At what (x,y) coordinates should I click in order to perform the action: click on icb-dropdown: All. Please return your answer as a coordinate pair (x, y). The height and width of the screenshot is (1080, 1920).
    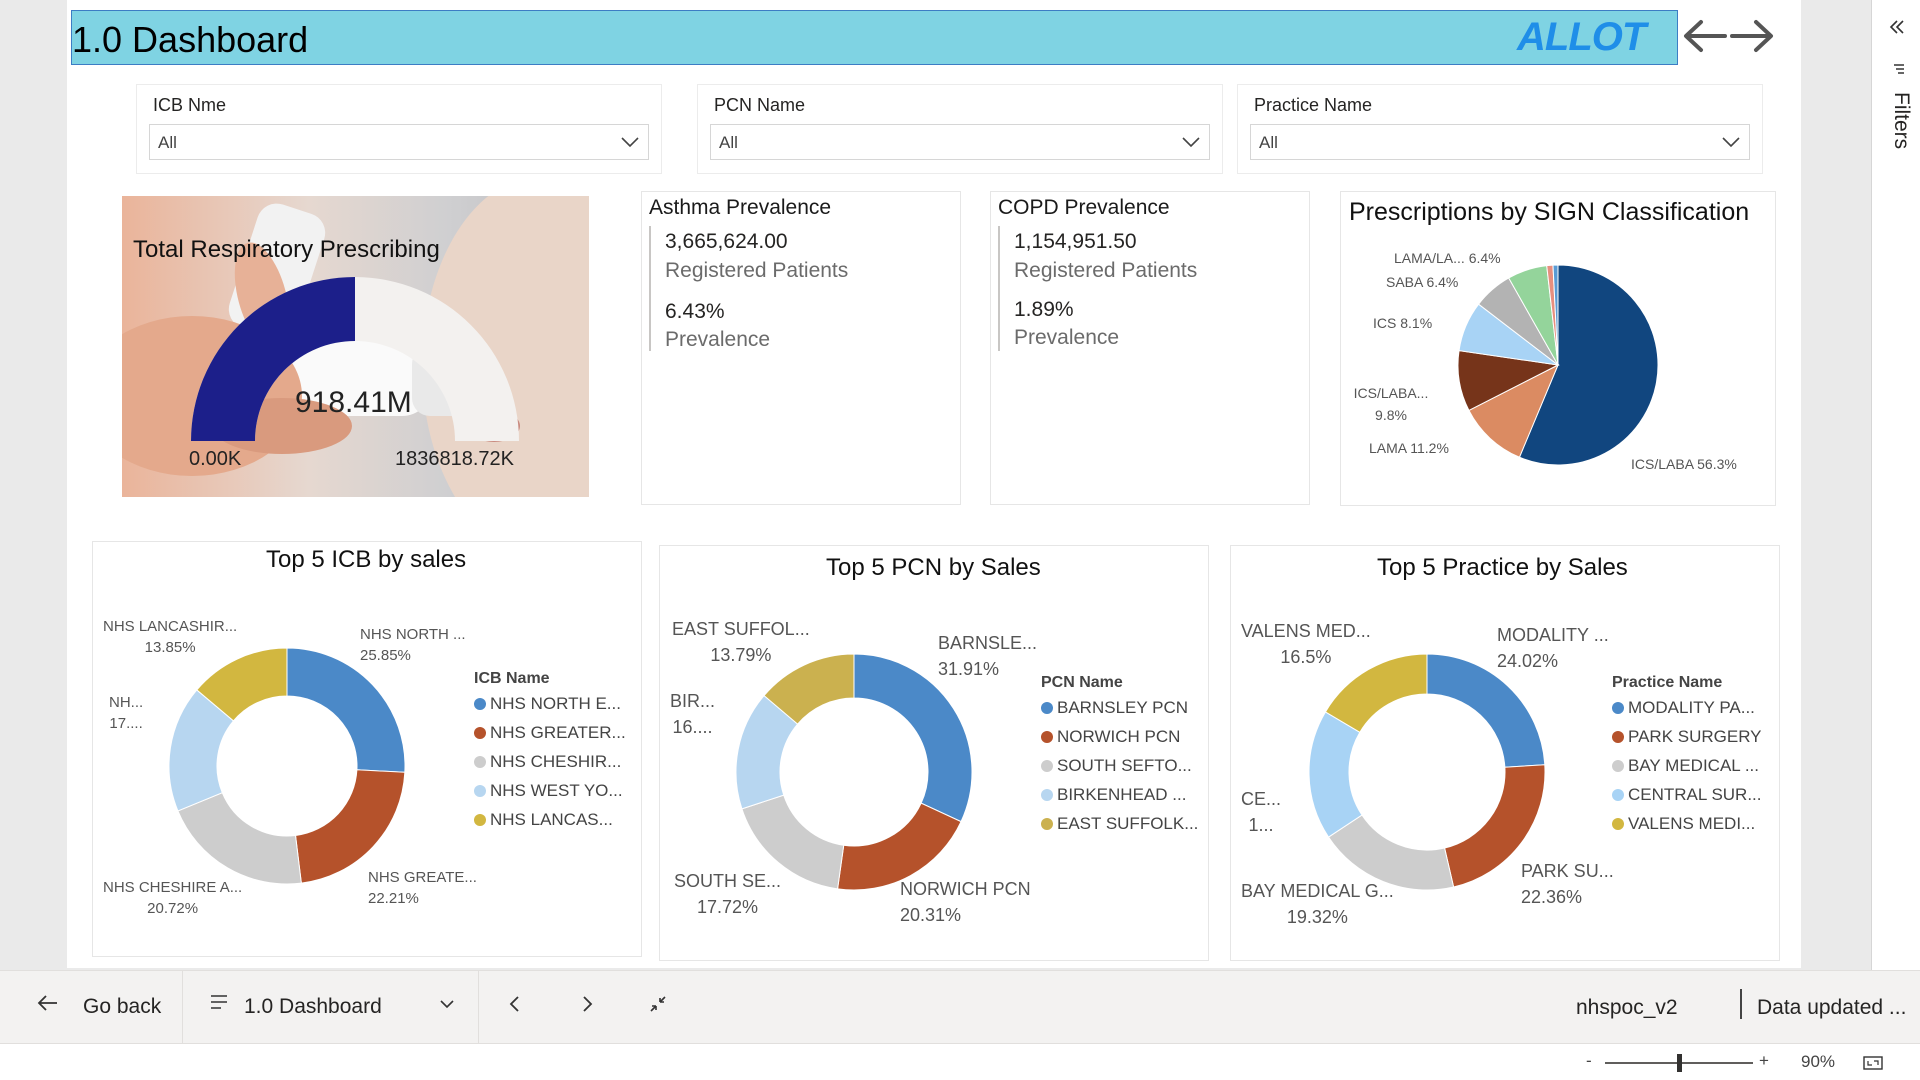
    Looking at the image, I should click on (399, 142).